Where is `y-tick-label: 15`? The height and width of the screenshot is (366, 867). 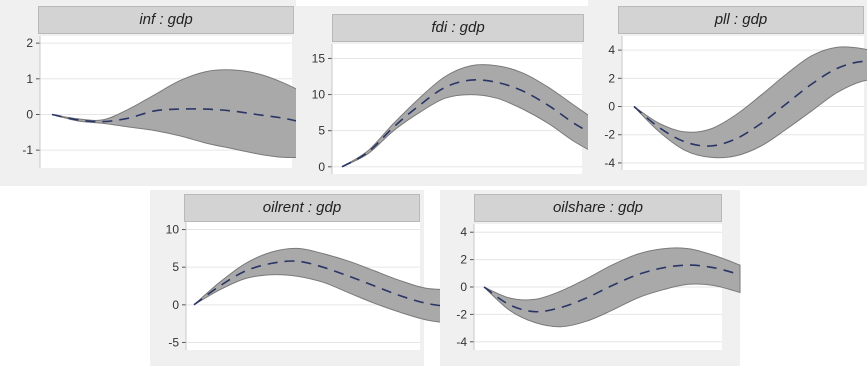
y-tick-label: 15 is located at coordinates (319, 58).